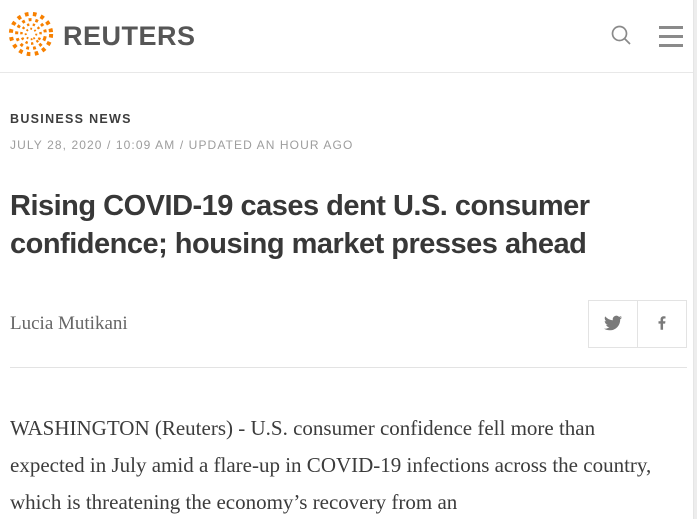  I want to click on twitter-share-button, so click(613, 324).